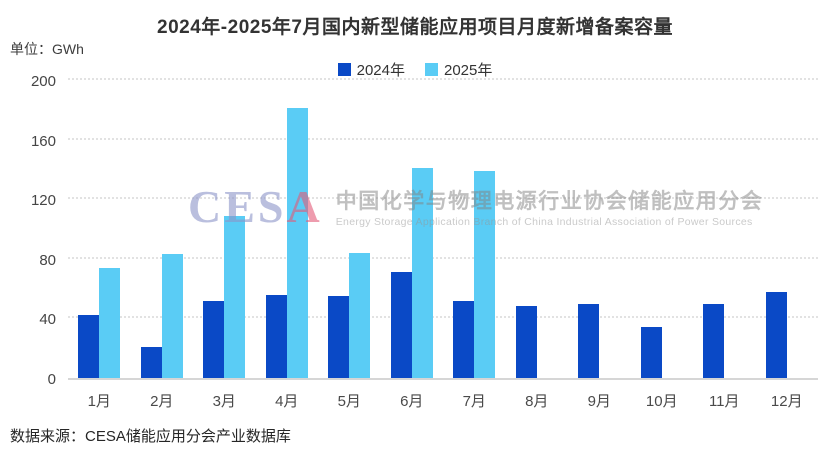 Image resolution: width=830 pixels, height=454 pixels. What do you see at coordinates (99, 401) in the screenshot?
I see `x-axis-label-1月: 1月` at bounding box center [99, 401].